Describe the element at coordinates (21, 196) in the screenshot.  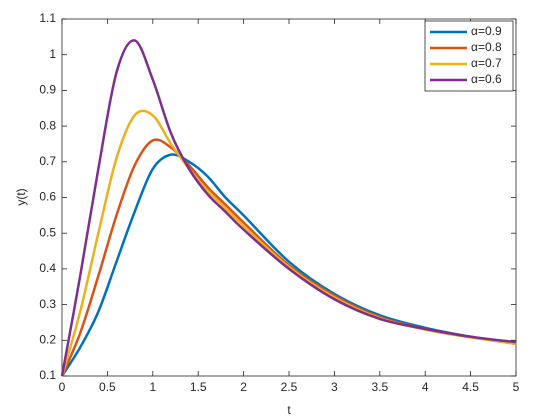
I see `y-axis-label: y(t)` at that location.